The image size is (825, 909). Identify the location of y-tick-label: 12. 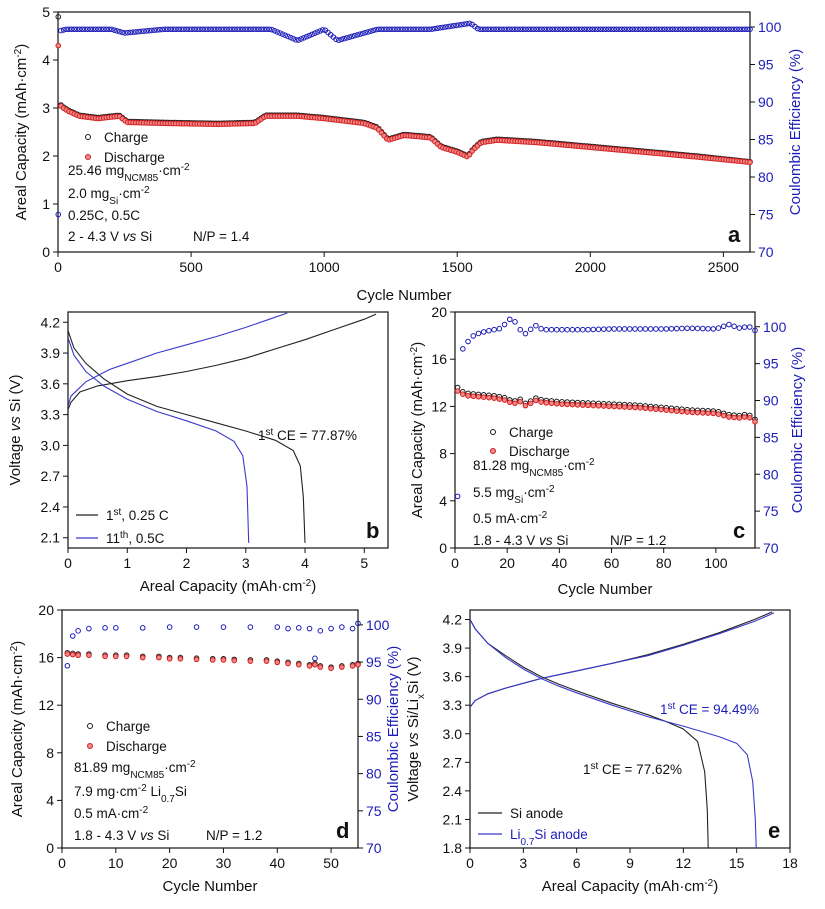
(46, 705).